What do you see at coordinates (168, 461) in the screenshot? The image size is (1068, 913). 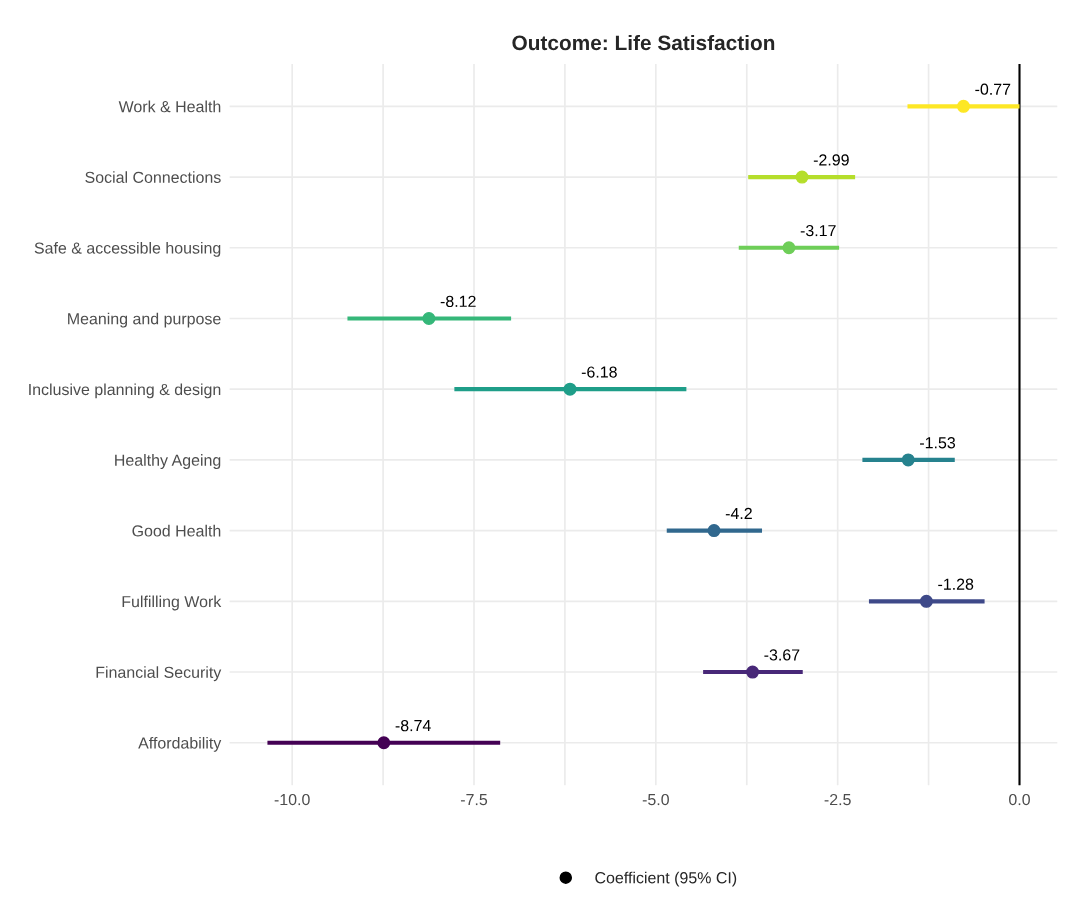 I see `y-tick-label: Healthy Ageing` at bounding box center [168, 461].